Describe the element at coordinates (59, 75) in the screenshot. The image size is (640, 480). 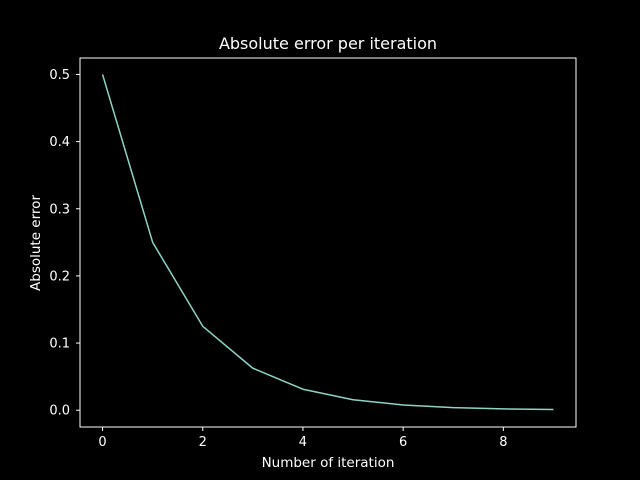
I see `y-tick-label: 0.5` at that location.